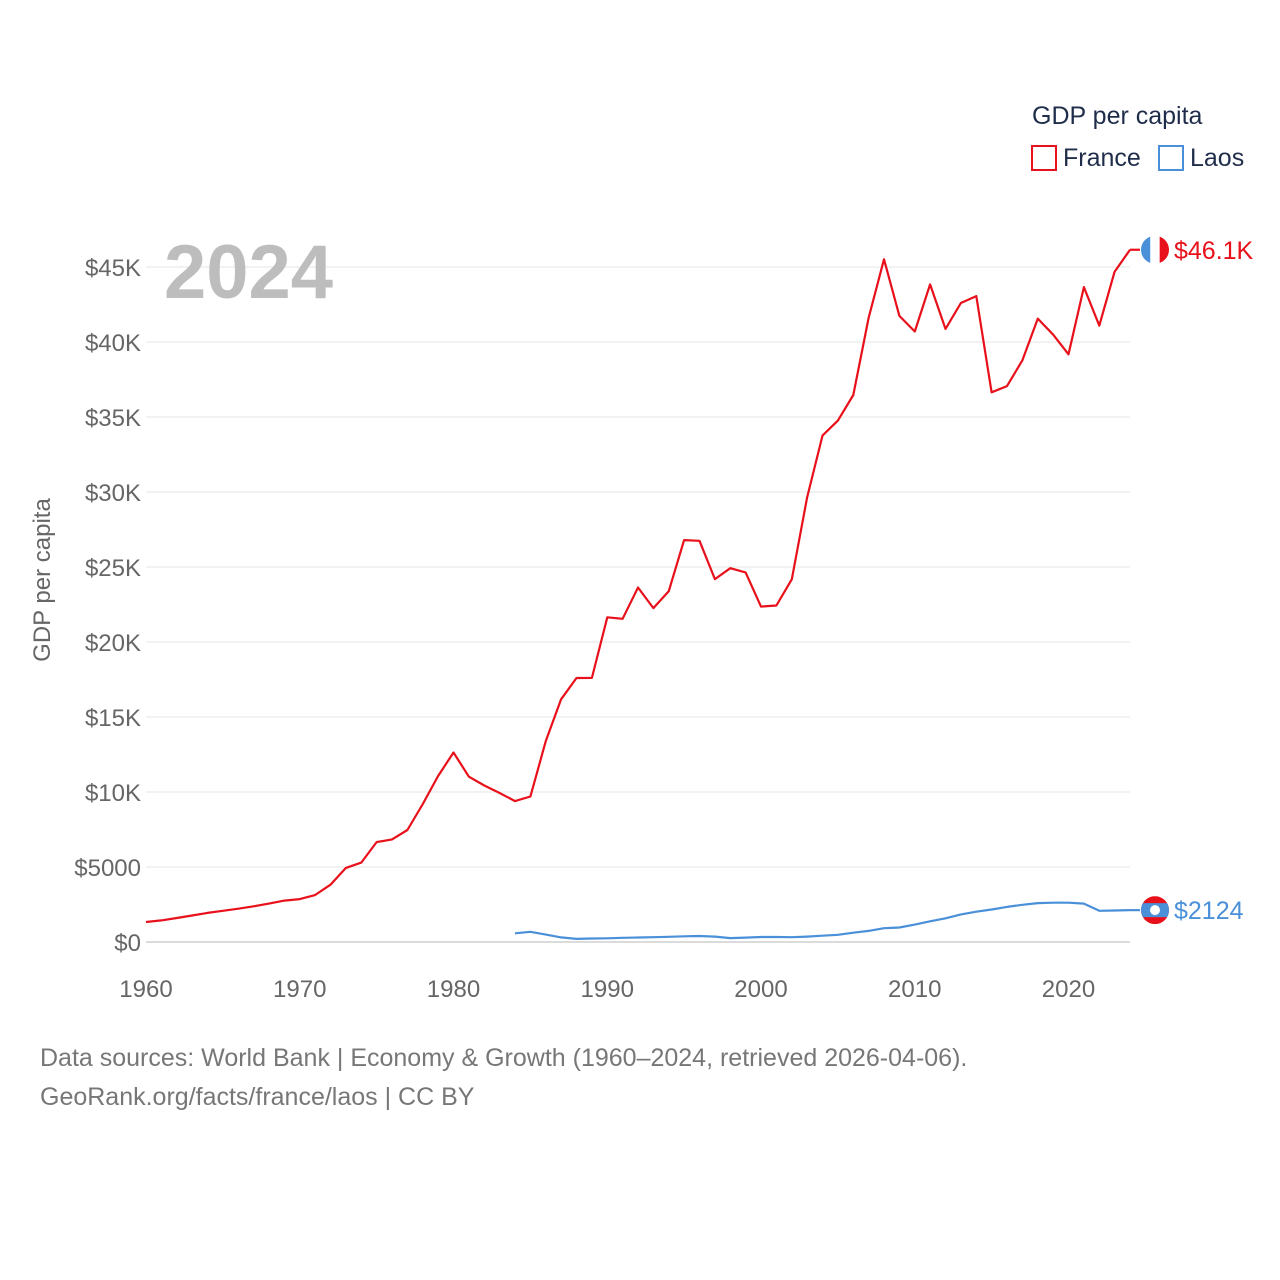 Image resolution: width=1280 pixels, height=1280 pixels. Describe the element at coordinates (113, 493) in the screenshot. I see `y-tick-label: $30K` at that location.